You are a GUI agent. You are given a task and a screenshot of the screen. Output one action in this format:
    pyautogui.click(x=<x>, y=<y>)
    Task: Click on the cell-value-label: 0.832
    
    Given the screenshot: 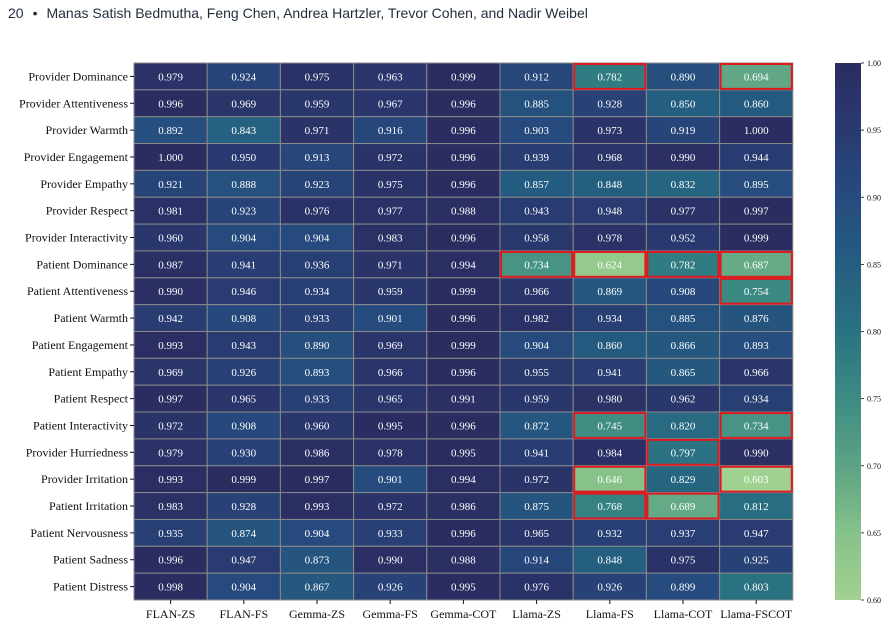 What is the action you would take?
    pyautogui.click(x=683, y=185)
    